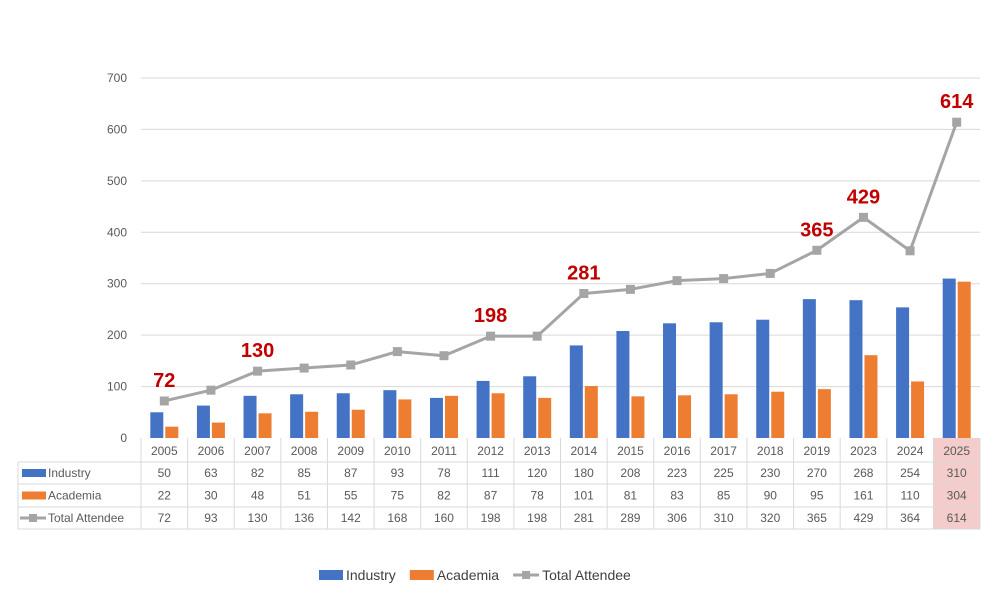 This screenshot has width=1000, height=610. Describe the element at coordinates (863, 473) in the screenshot. I see `table-cell: 268` at that location.